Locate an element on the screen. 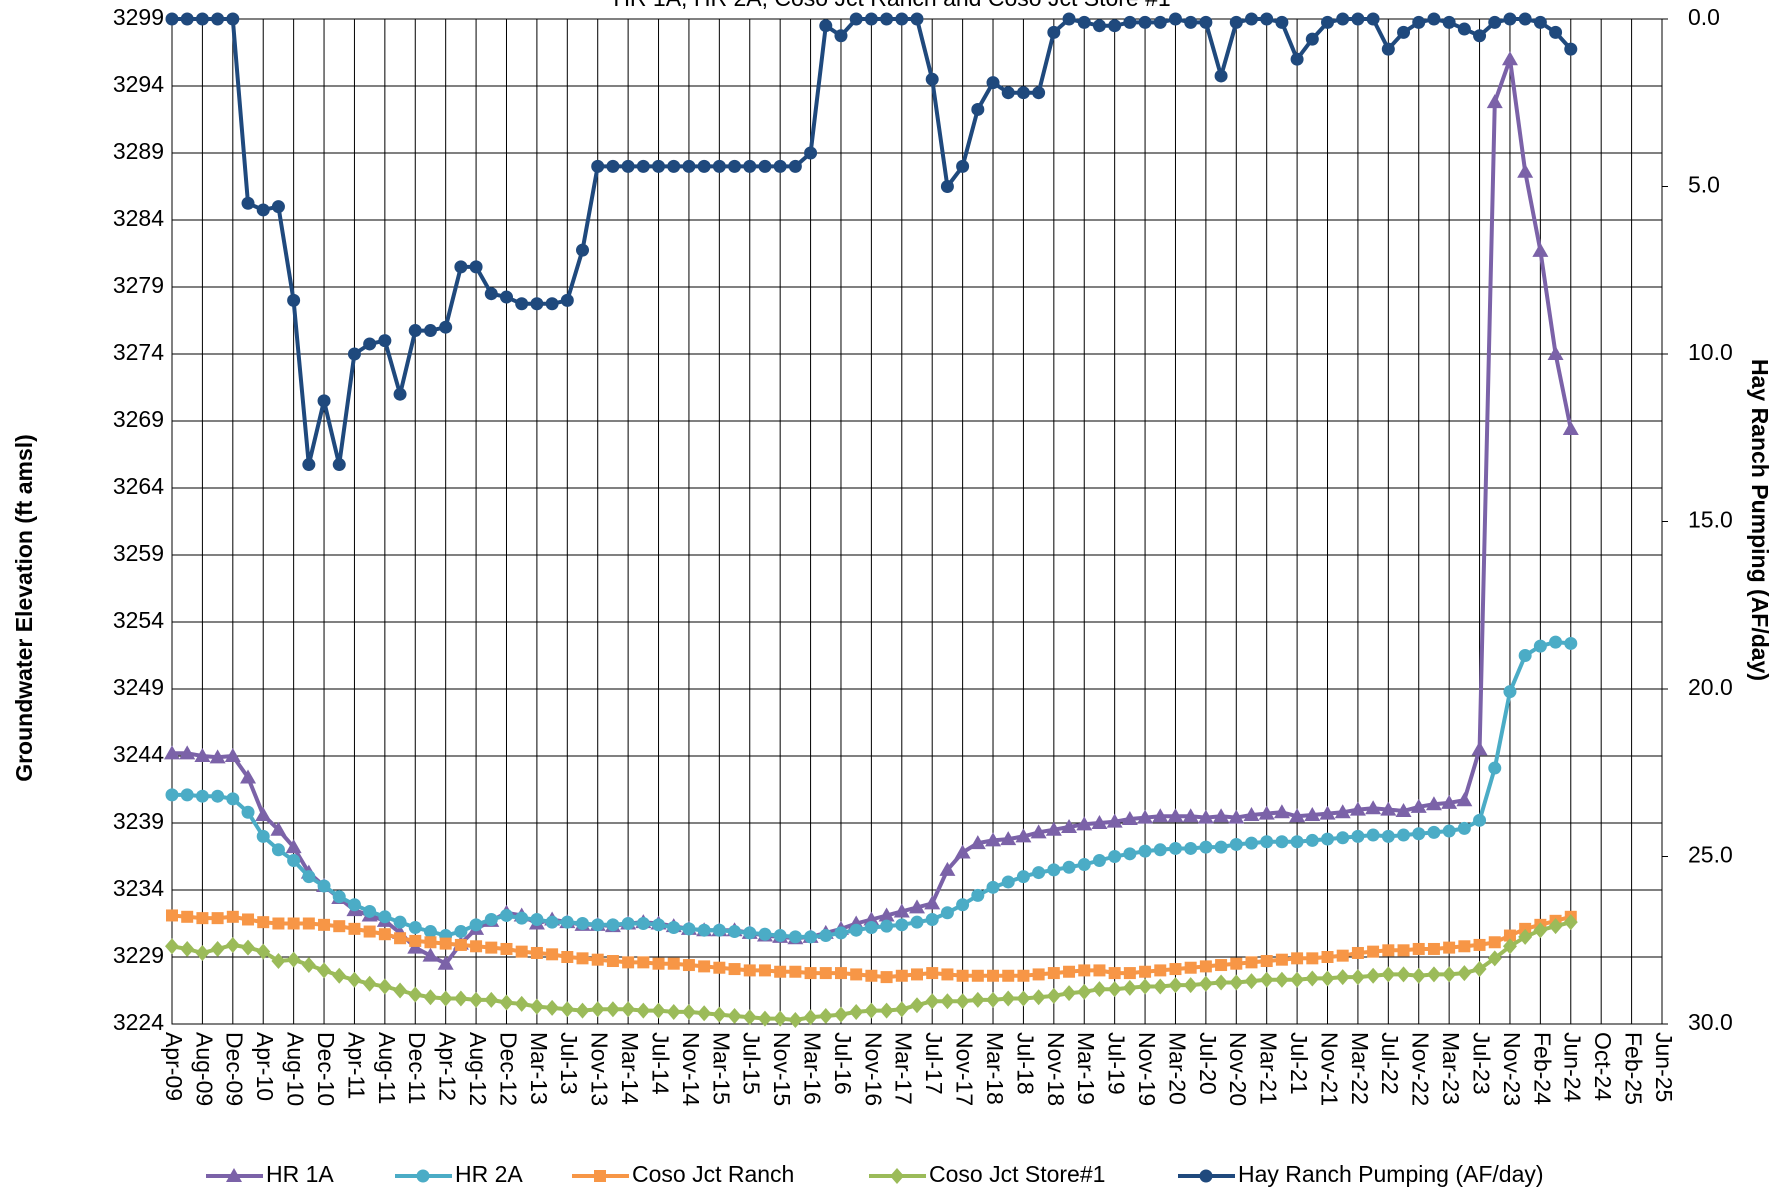  y2-axis-label: Hay Ranch Pumping (AF/day) is located at coordinates (1760, 520).